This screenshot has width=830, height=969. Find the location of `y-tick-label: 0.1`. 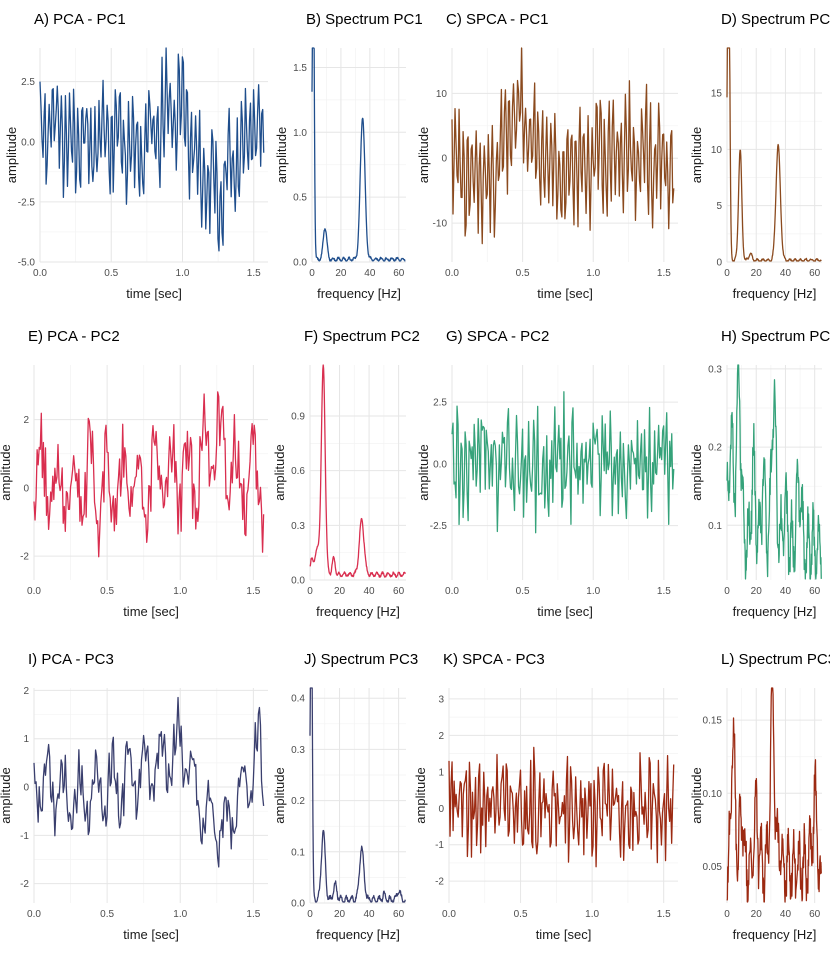

y-tick-label: 0.1 is located at coordinates (715, 526).